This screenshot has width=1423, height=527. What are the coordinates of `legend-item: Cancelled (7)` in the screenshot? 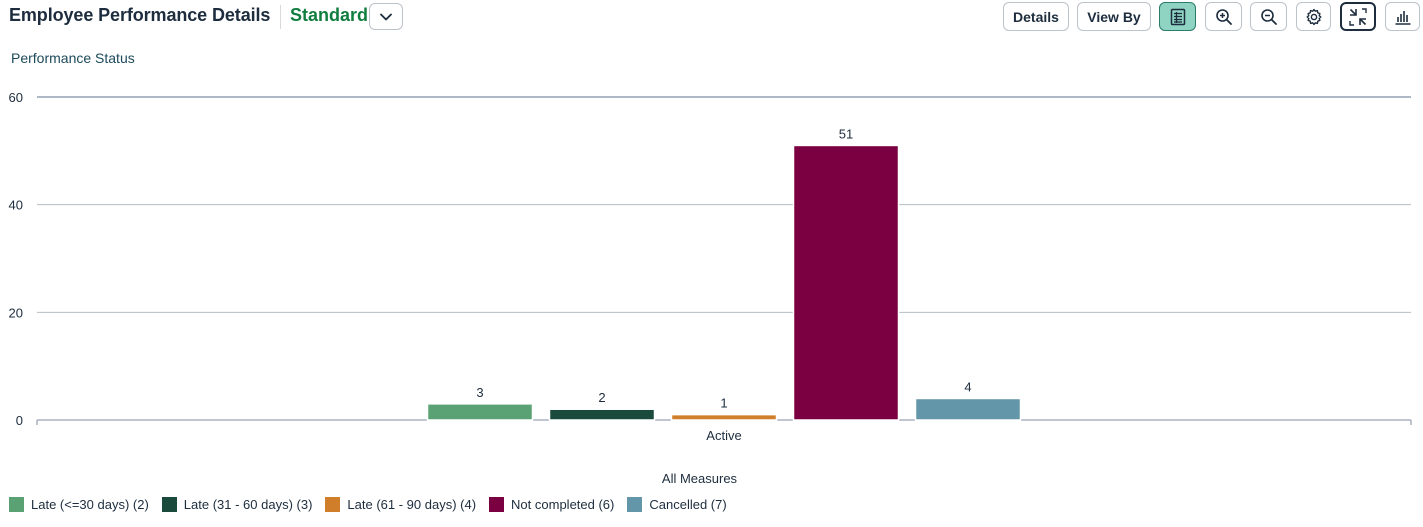 It's located at (677, 504).